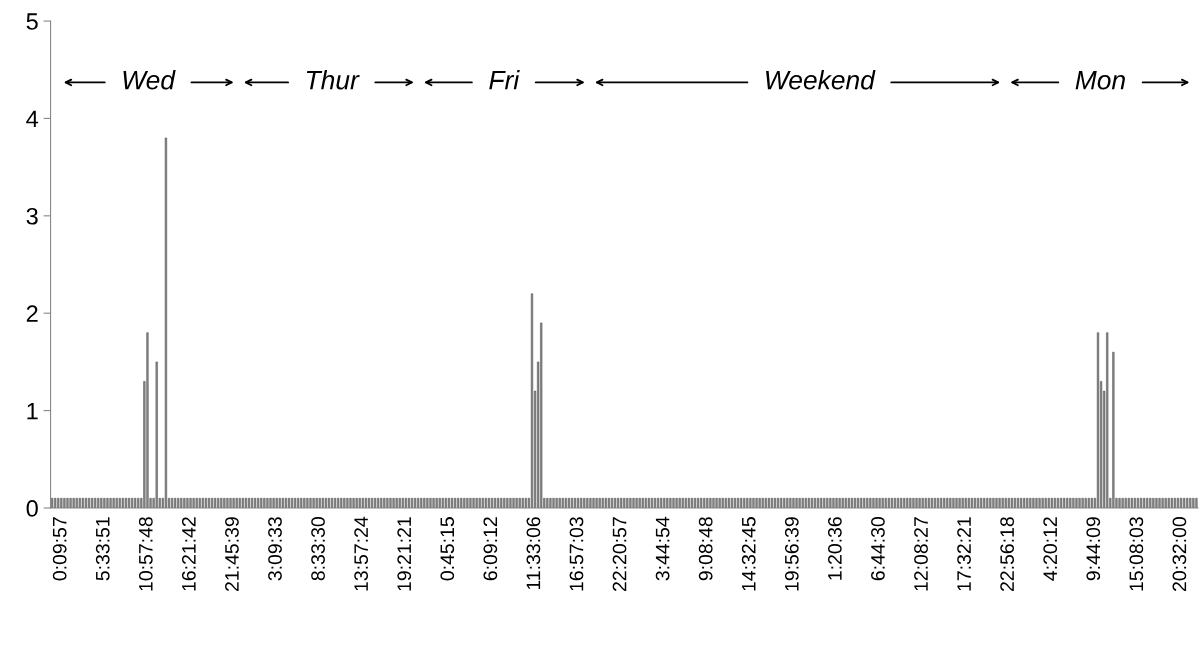 This screenshot has height=658, width=1204. Describe the element at coordinates (834, 548) in the screenshot. I see `x-tick-label: 1:20:36` at that location.